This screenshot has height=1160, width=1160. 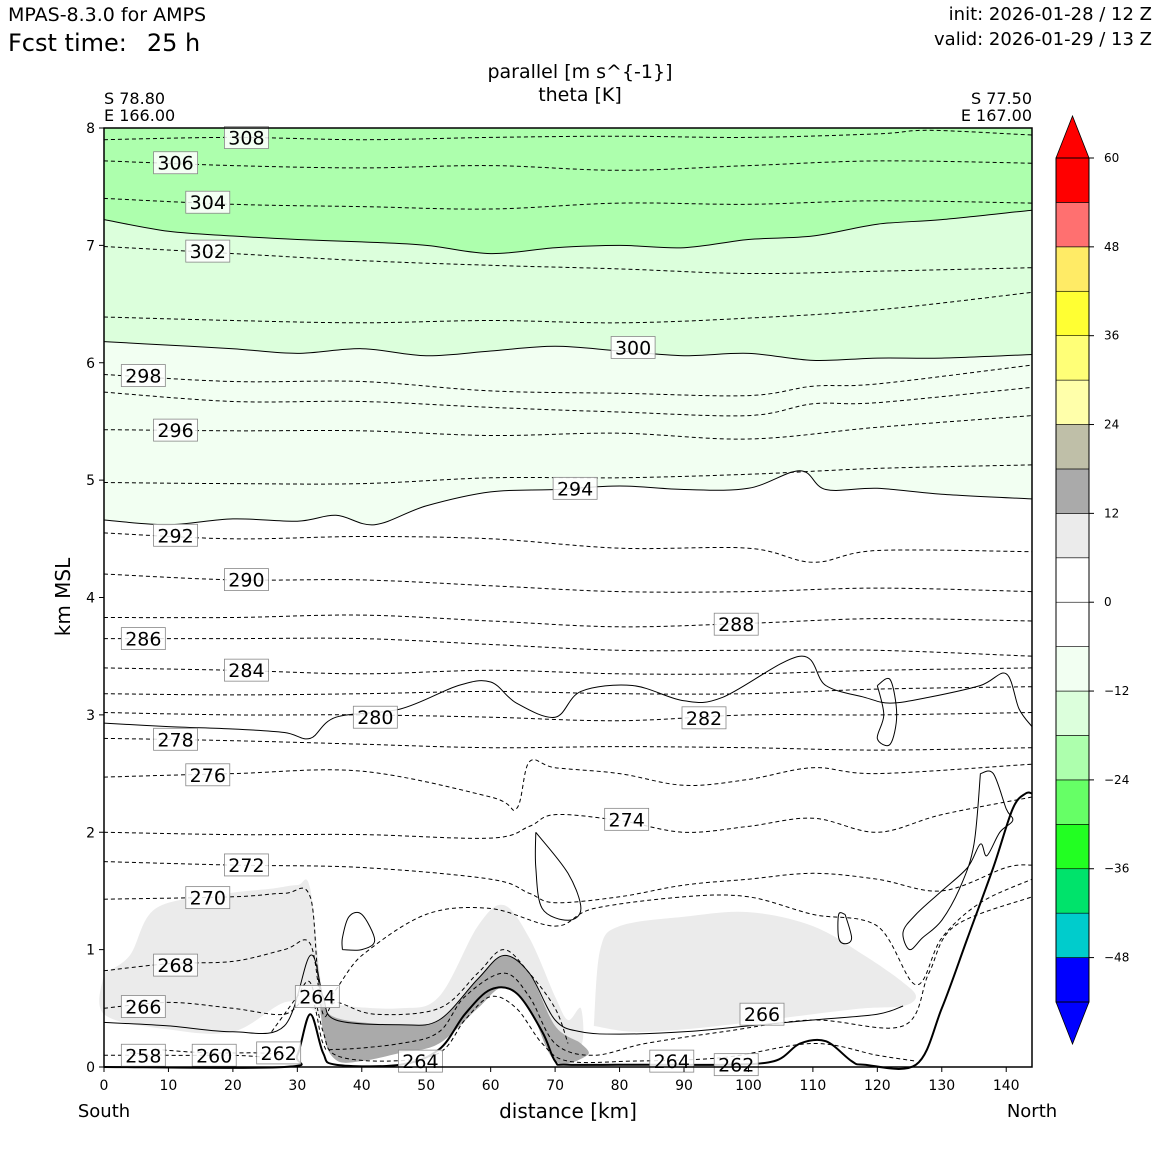 I want to click on x-tick-label: 130, so click(x=941, y=1086).